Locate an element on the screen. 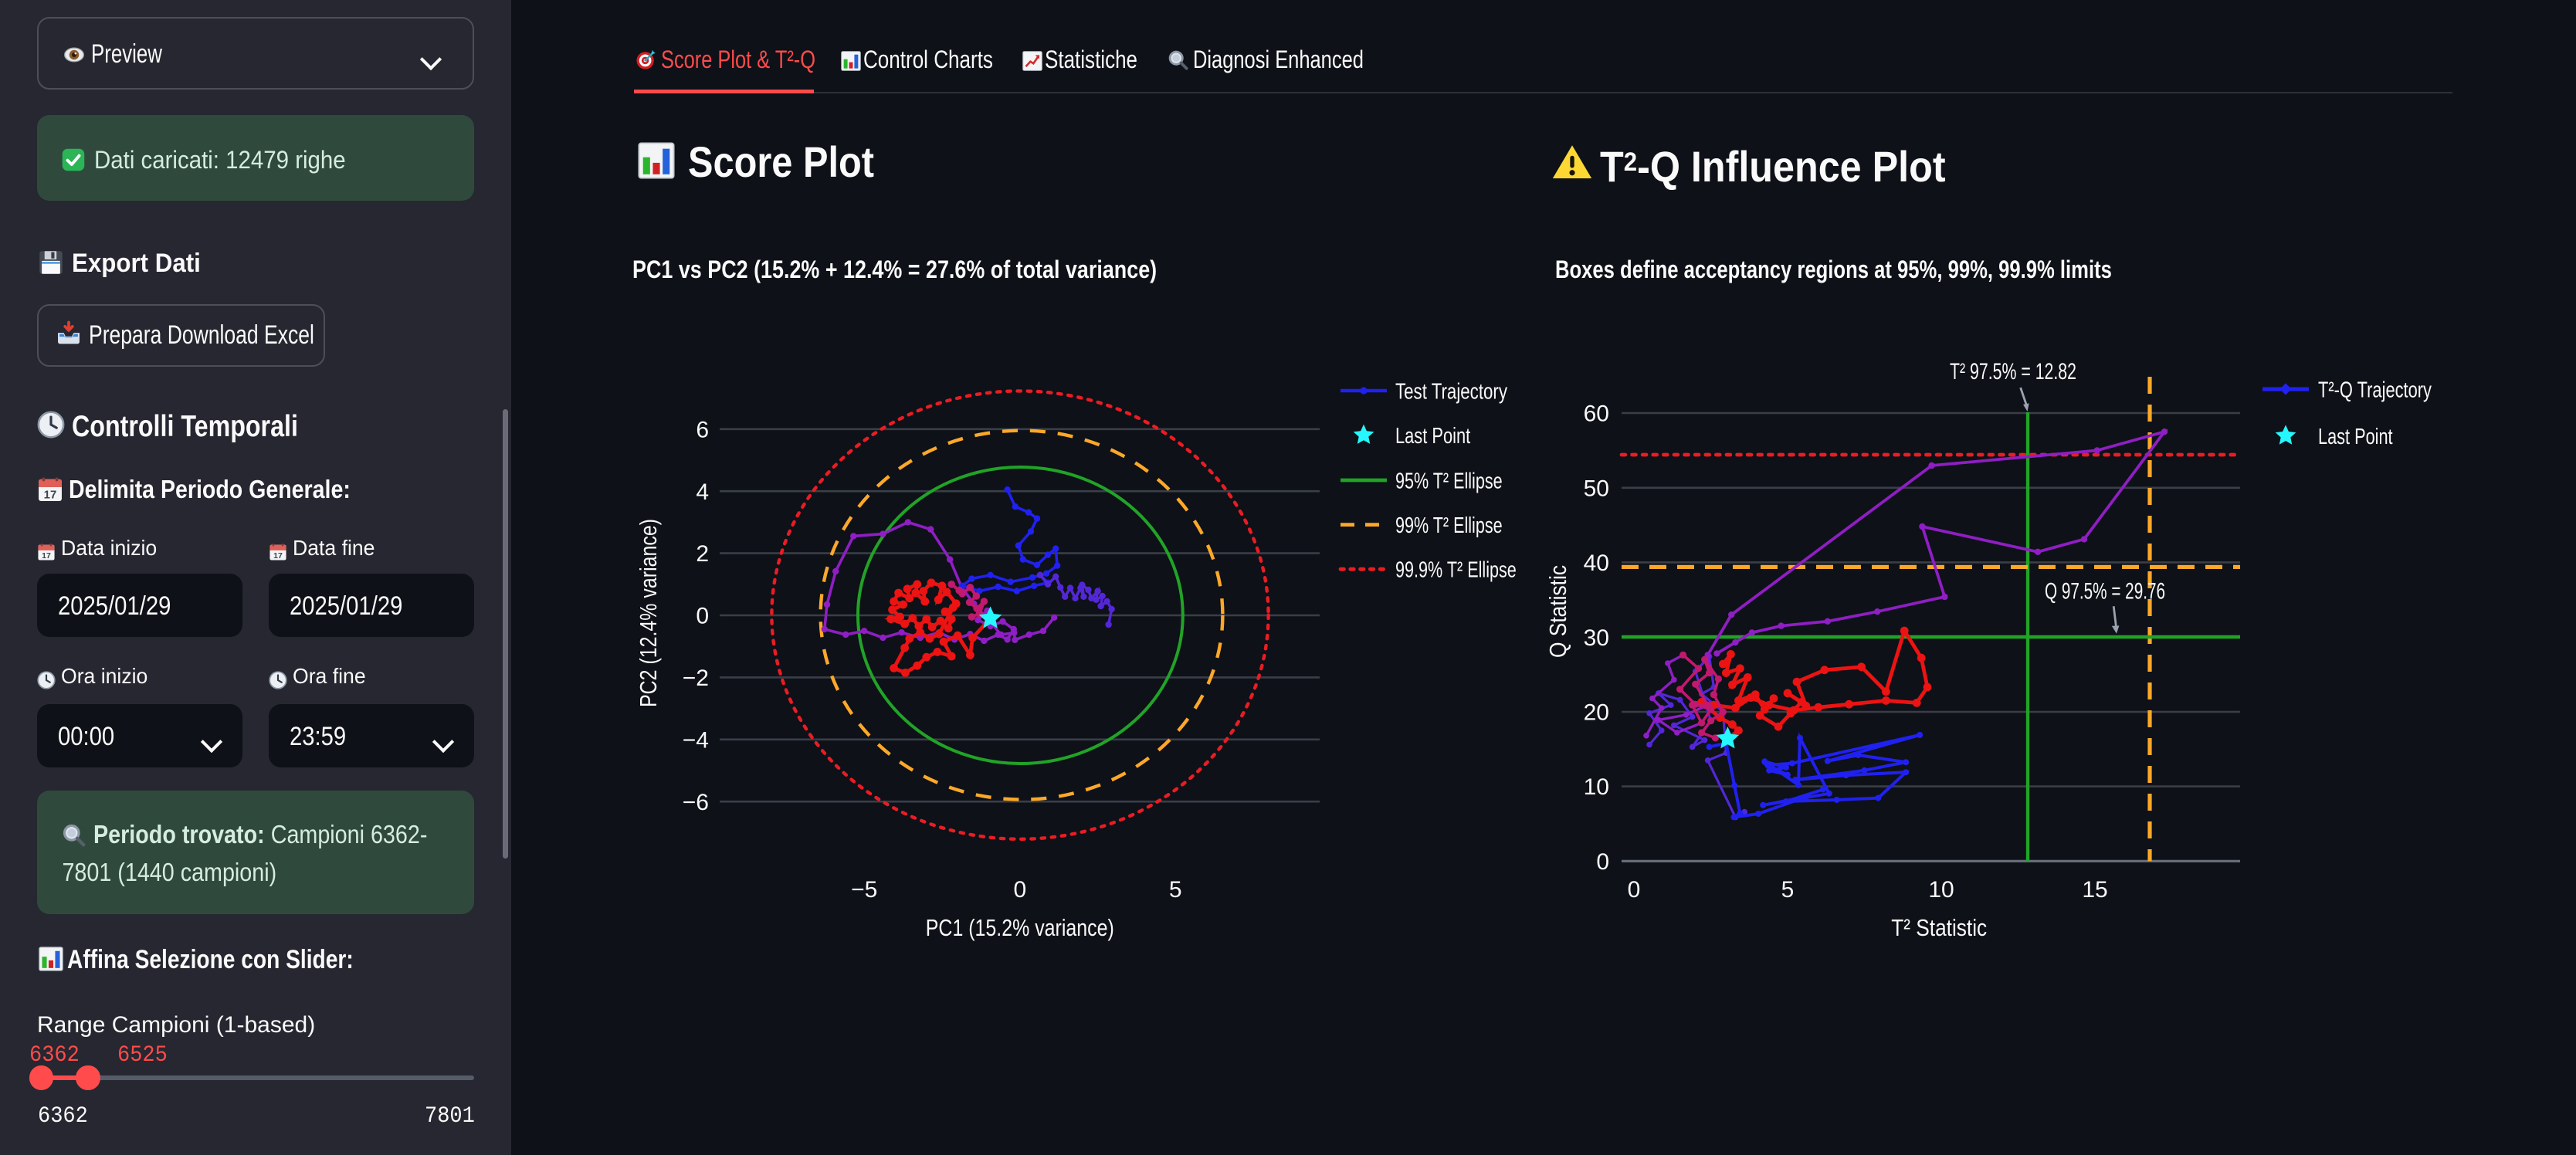 The image size is (2576, 1155). svg-text: 15 is located at coordinates (2094, 890).